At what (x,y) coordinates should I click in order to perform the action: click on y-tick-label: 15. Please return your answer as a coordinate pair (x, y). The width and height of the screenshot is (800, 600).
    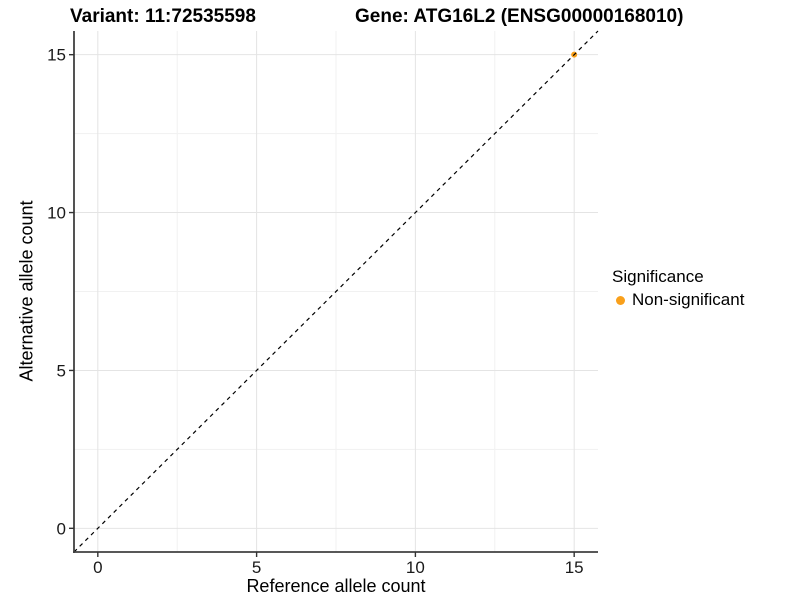
    Looking at the image, I should click on (56, 55).